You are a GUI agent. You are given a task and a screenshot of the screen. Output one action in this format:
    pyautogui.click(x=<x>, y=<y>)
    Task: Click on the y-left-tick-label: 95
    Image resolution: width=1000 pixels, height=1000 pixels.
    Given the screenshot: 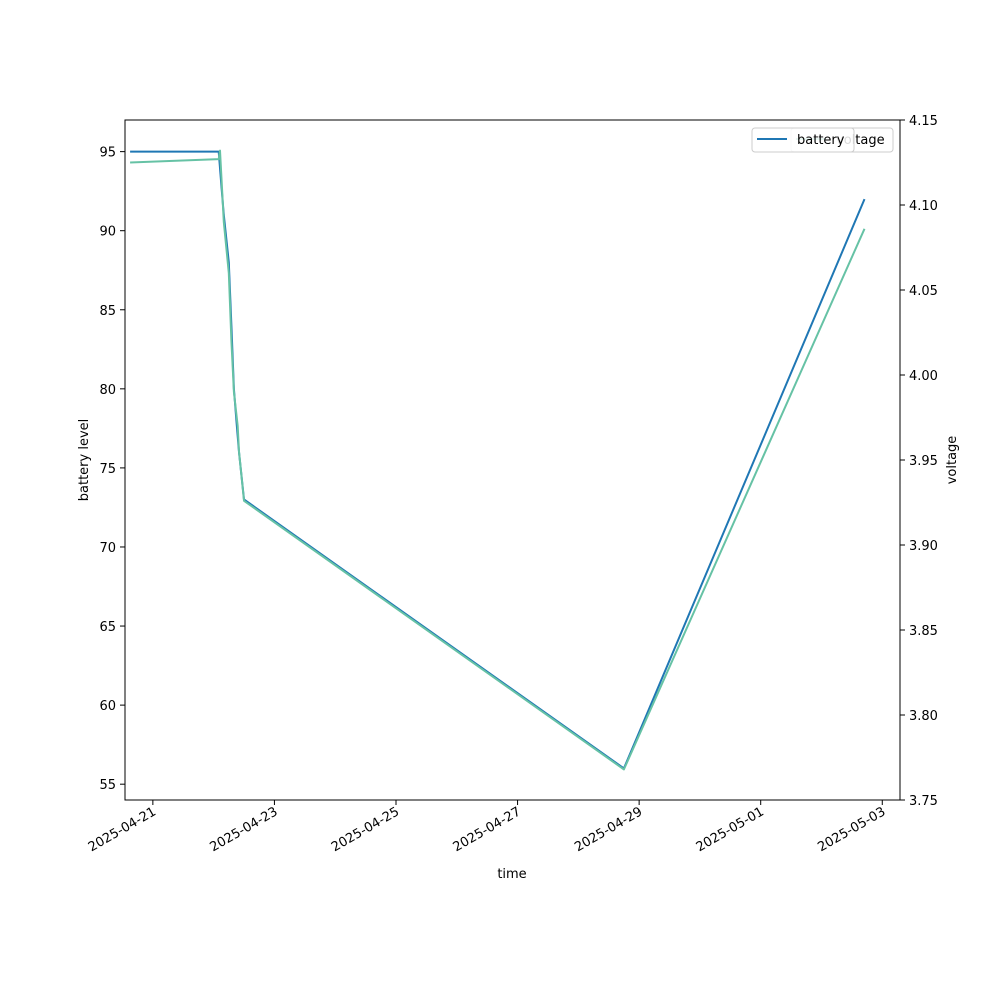 What is the action you would take?
    pyautogui.click(x=107, y=153)
    